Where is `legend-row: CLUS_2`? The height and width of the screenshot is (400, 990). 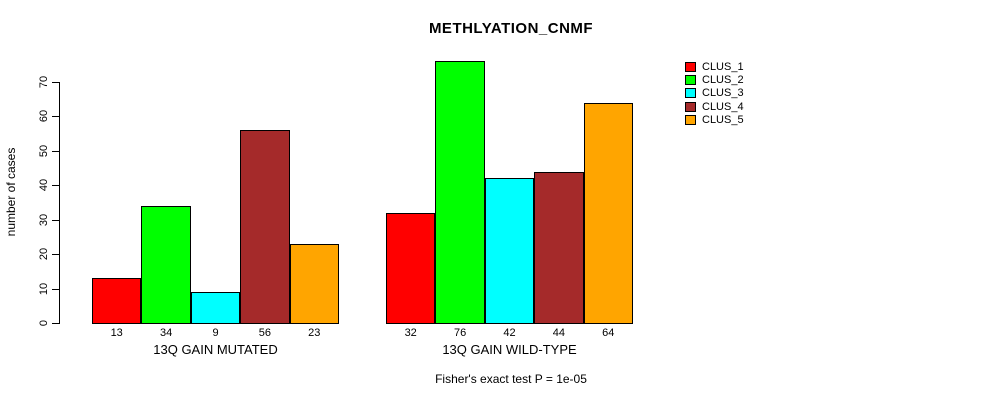 legend-row: CLUS_2 is located at coordinates (714, 79).